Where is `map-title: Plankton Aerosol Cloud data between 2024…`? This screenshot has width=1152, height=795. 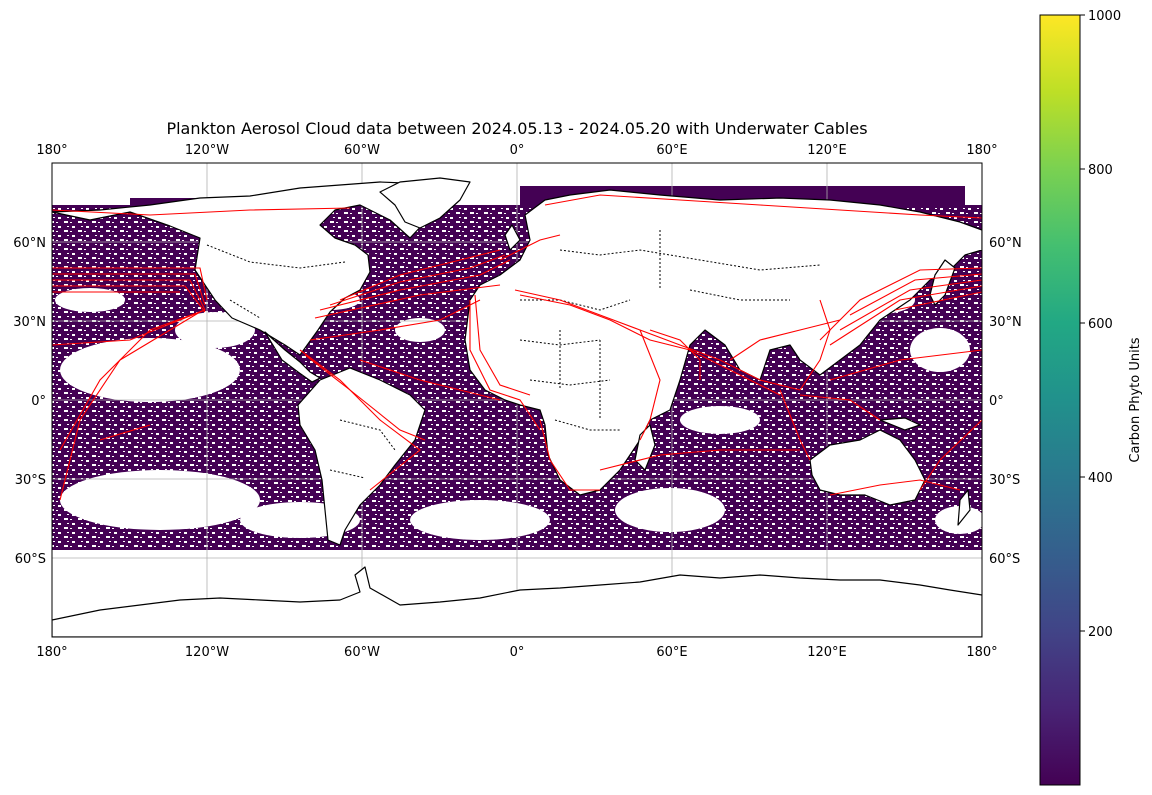
map-title: Plankton Aerosol Cloud data between 2024… is located at coordinates (516, 128).